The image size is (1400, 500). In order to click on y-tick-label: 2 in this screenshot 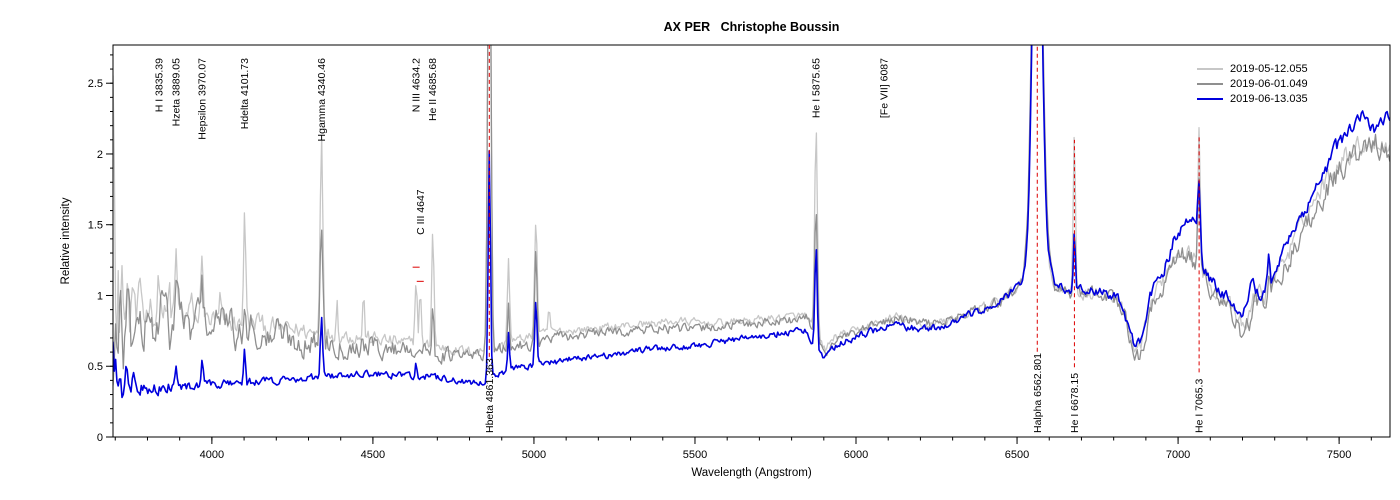, I will do `click(100, 155)`.